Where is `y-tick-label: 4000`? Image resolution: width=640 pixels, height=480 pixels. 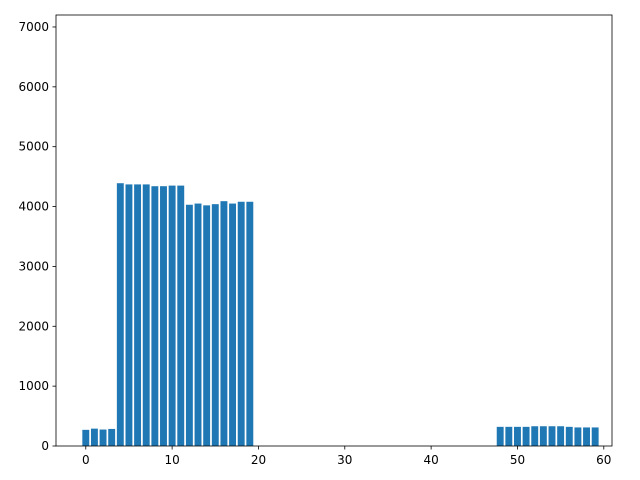
y-tick-label: 4000 is located at coordinates (33, 207).